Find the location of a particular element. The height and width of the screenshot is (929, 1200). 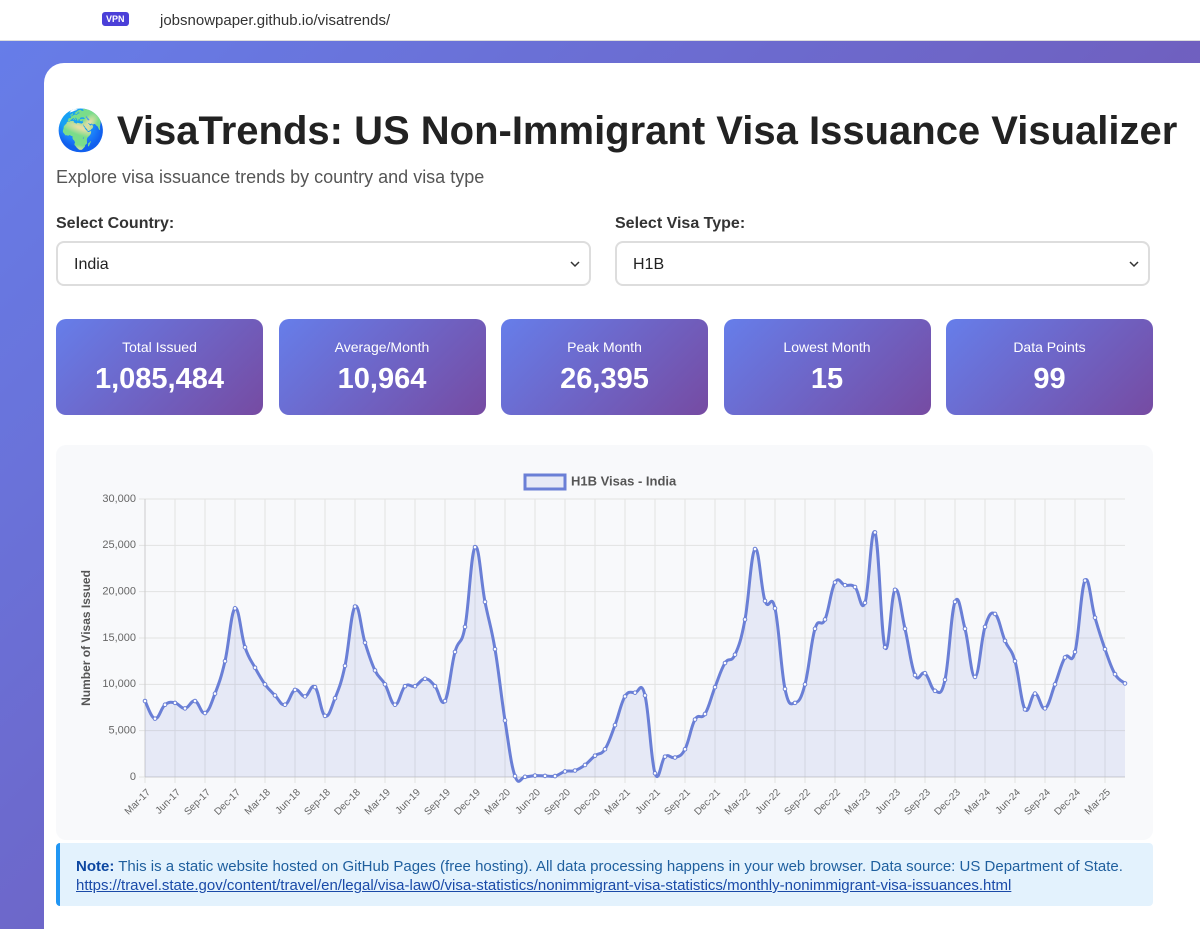

x-tick-label: Jun-24 is located at coordinates (1009, 802).